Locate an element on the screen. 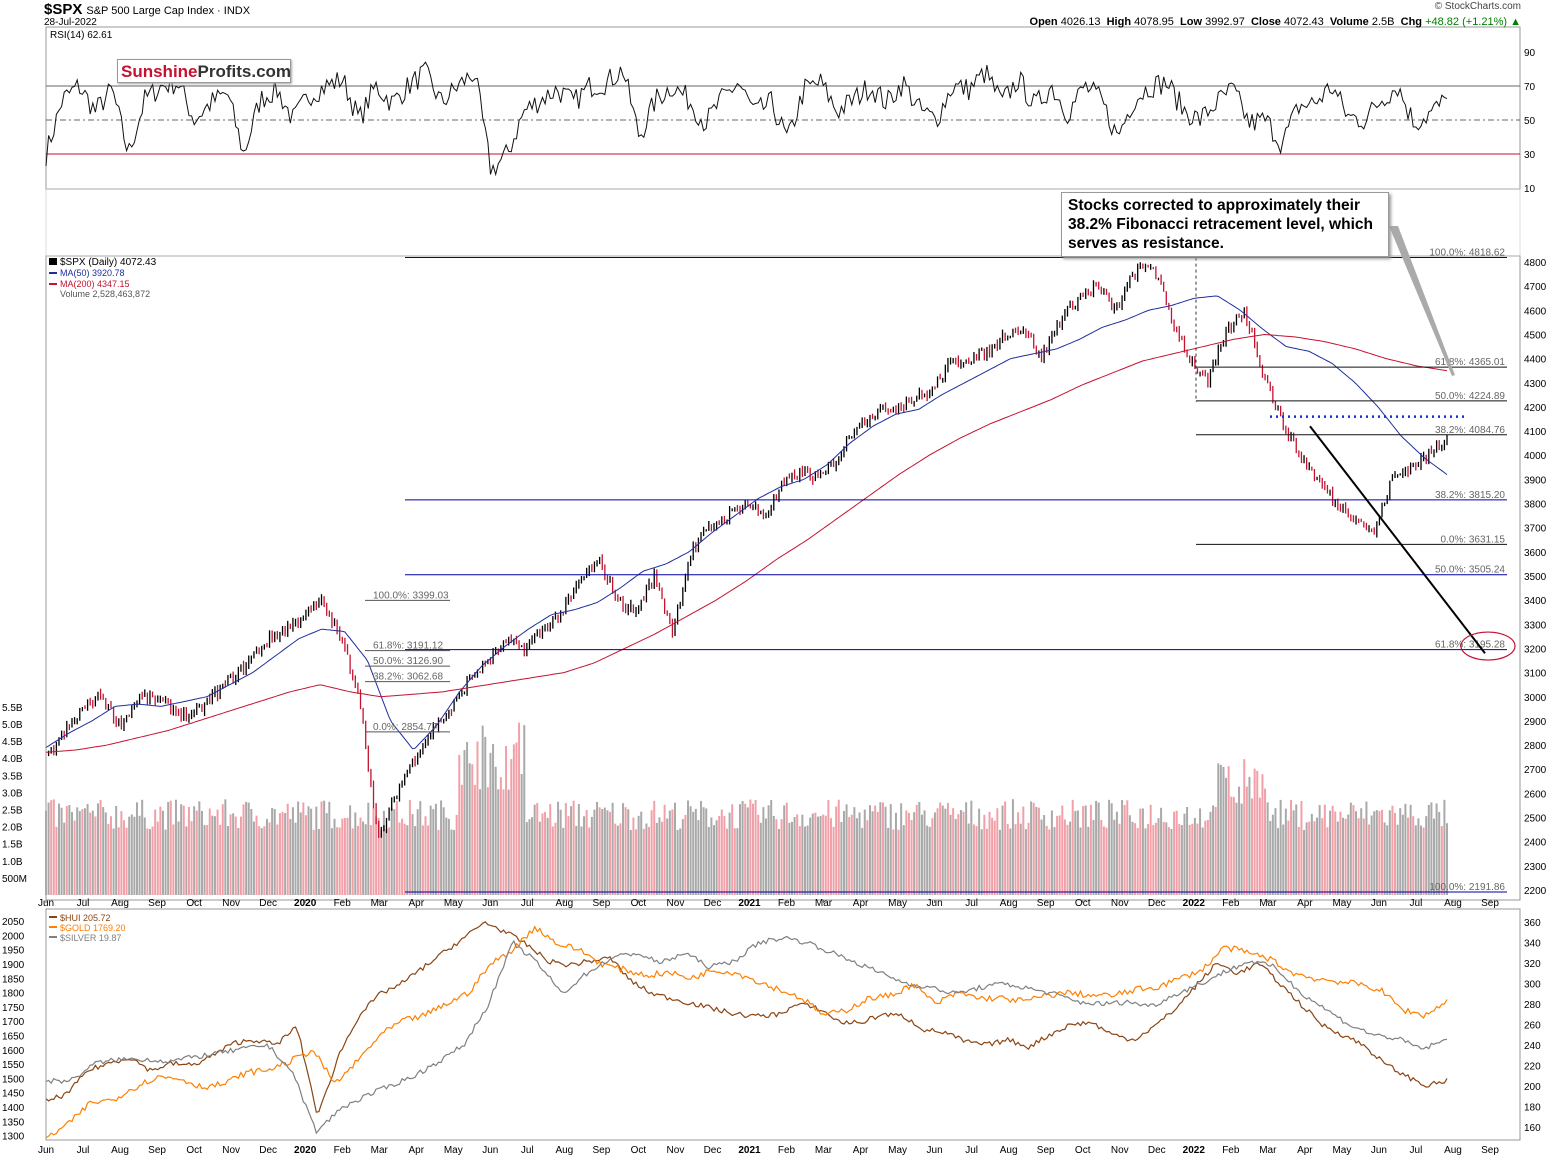 This screenshot has height=1157, width=1565. metals-x-tick-May: May is located at coordinates (897, 1150).